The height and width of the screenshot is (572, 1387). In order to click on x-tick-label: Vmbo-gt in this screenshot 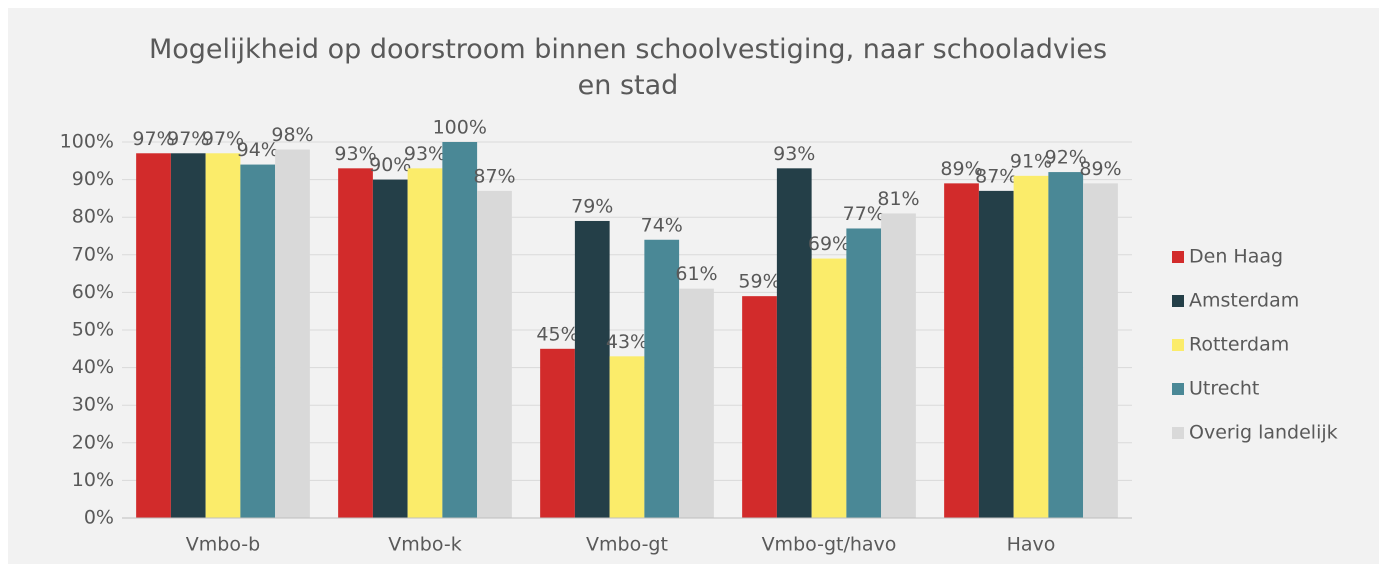, I will do `click(627, 545)`.